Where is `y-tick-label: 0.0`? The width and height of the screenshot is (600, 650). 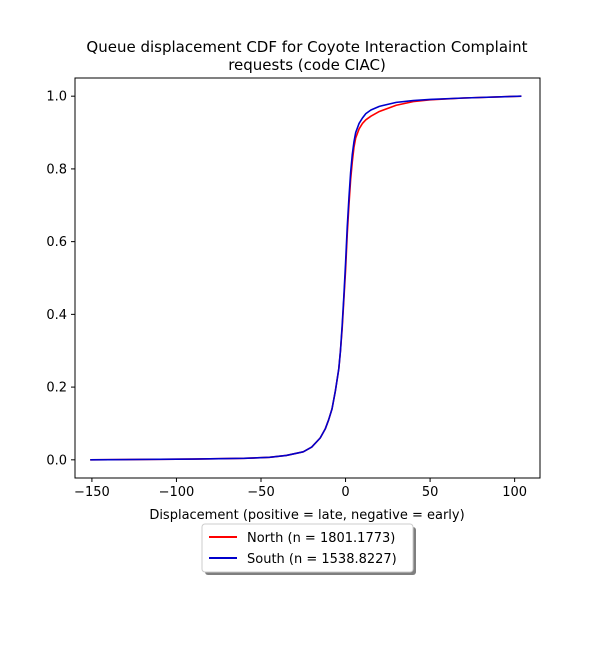
y-tick-label: 0.0 is located at coordinates (56, 460).